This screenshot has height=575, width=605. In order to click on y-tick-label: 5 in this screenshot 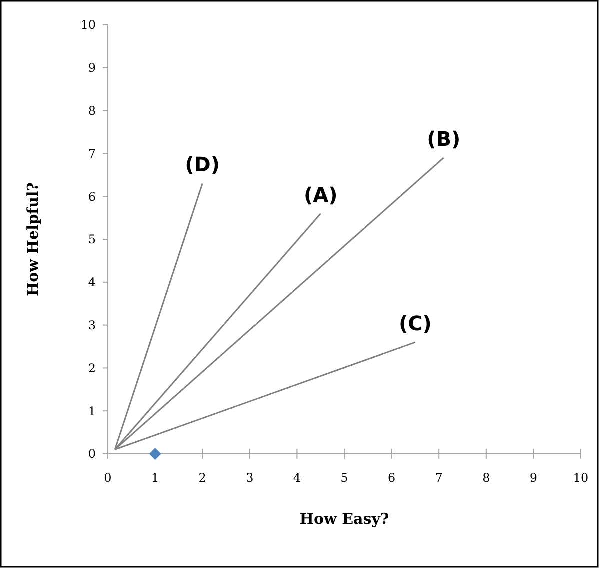, I will do `click(92, 239)`.